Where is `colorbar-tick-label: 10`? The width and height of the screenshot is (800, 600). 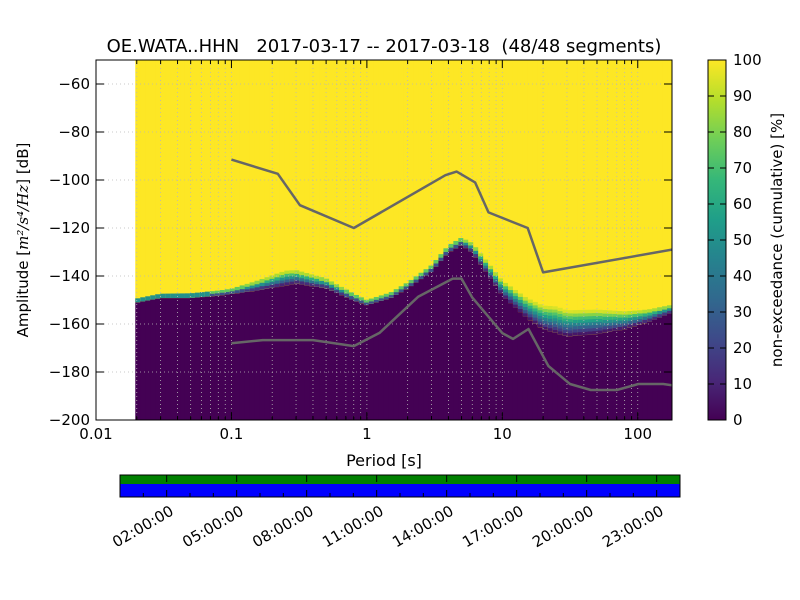 colorbar-tick-label: 10 is located at coordinates (742, 384).